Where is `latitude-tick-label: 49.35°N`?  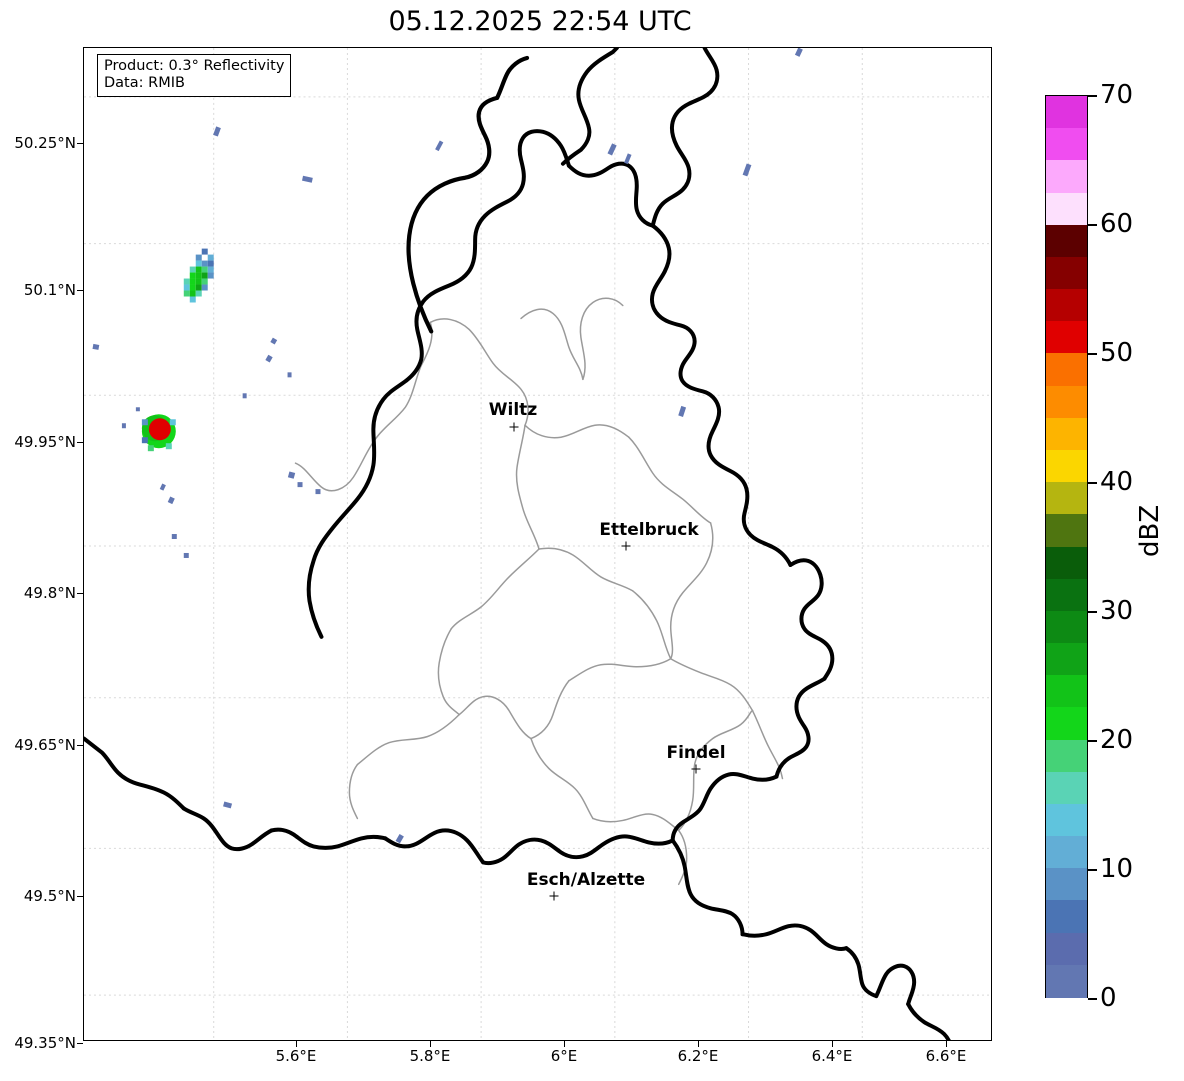 latitude-tick-label: 49.35°N is located at coordinates (45, 1043).